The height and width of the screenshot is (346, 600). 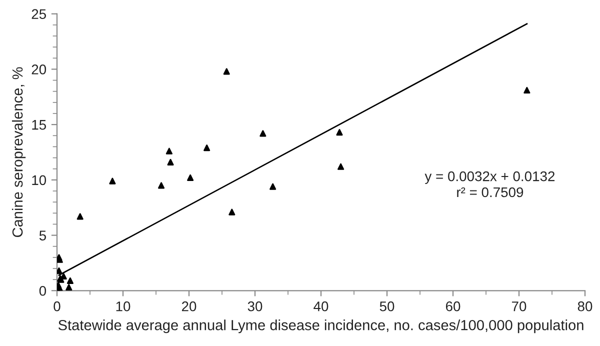 I want to click on y-tick-label: 15, so click(x=39, y=125).